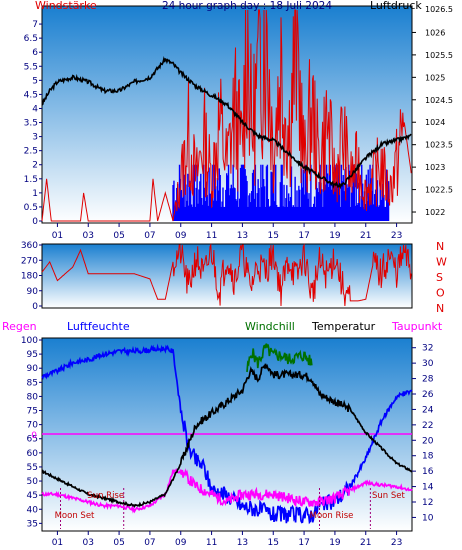 Image resolution: width=462 pixels, height=550 pixels. What do you see at coordinates (435, 32) in the screenshot?
I see `pressure-tick-label: 1026` at bounding box center [435, 32].